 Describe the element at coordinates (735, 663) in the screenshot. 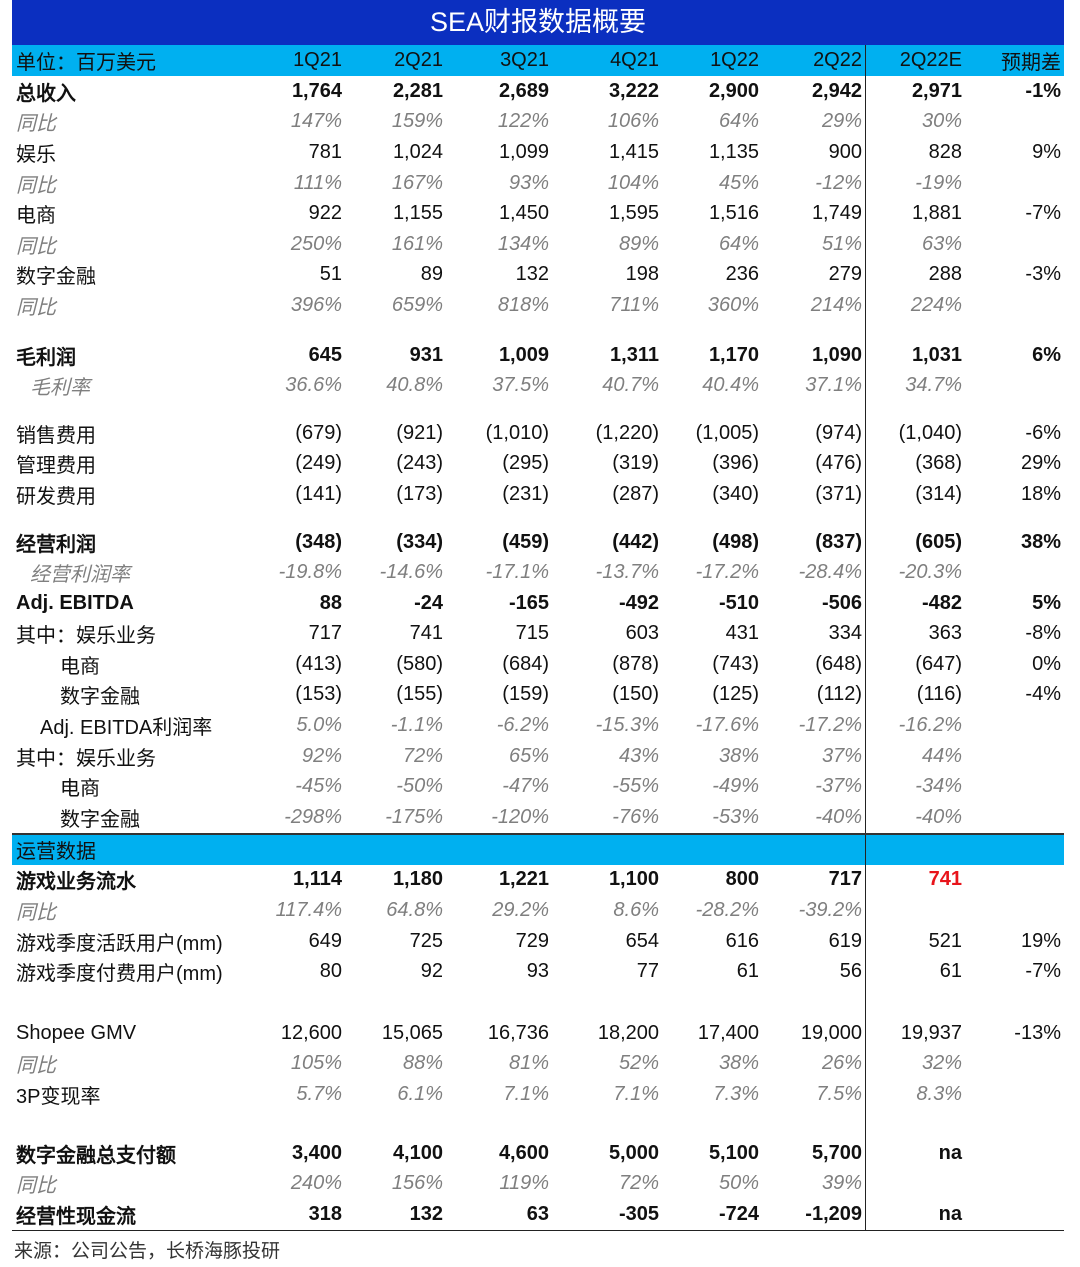

I see `value-cell: (743)` at that location.